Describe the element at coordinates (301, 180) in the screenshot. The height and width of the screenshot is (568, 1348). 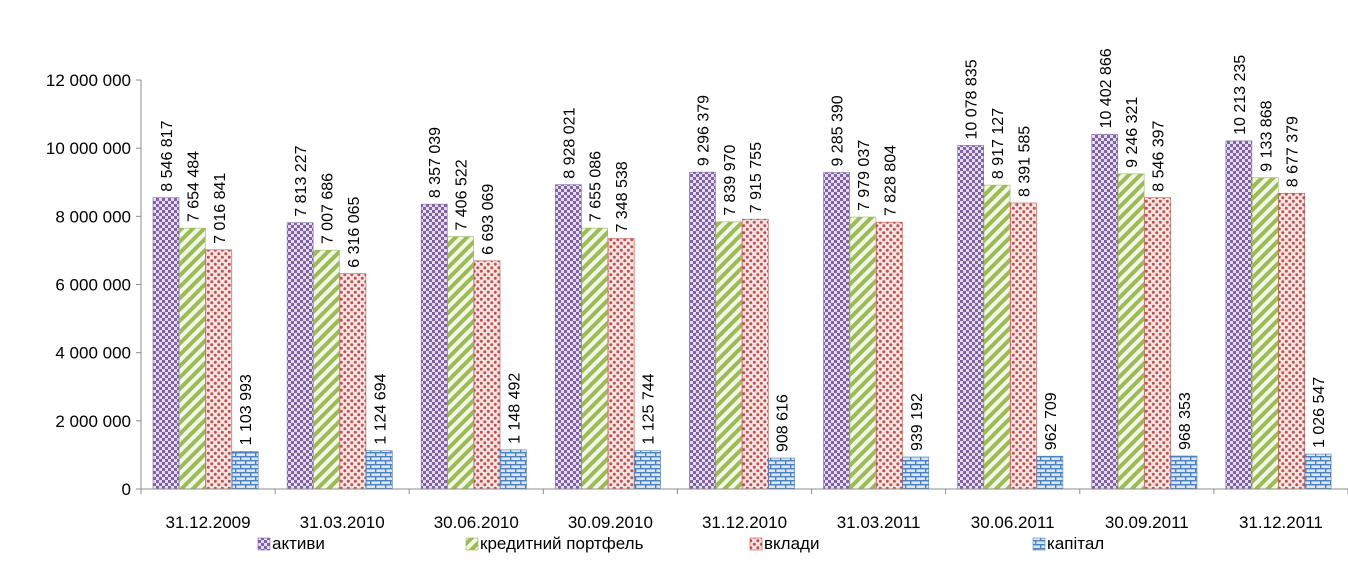
I see `data-label: 7 813 227` at that location.